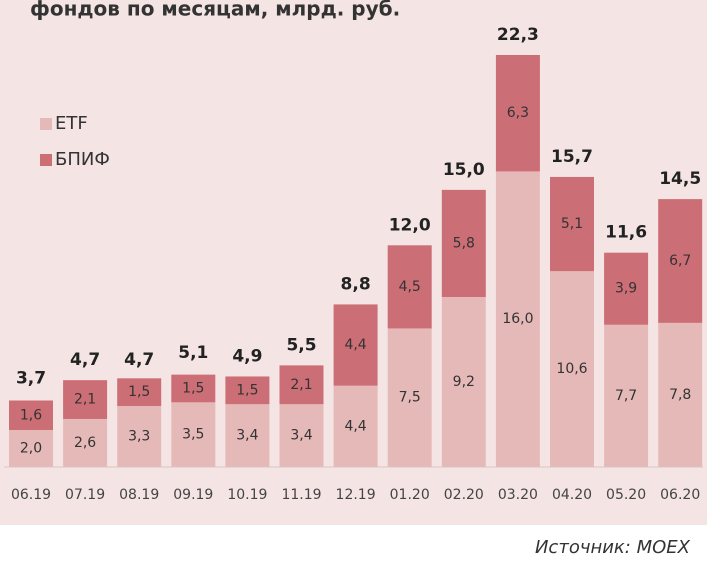 This screenshot has width=707, height=564. What do you see at coordinates (301, 345) in the screenshot?
I see `total-label: 5,5` at bounding box center [301, 345].